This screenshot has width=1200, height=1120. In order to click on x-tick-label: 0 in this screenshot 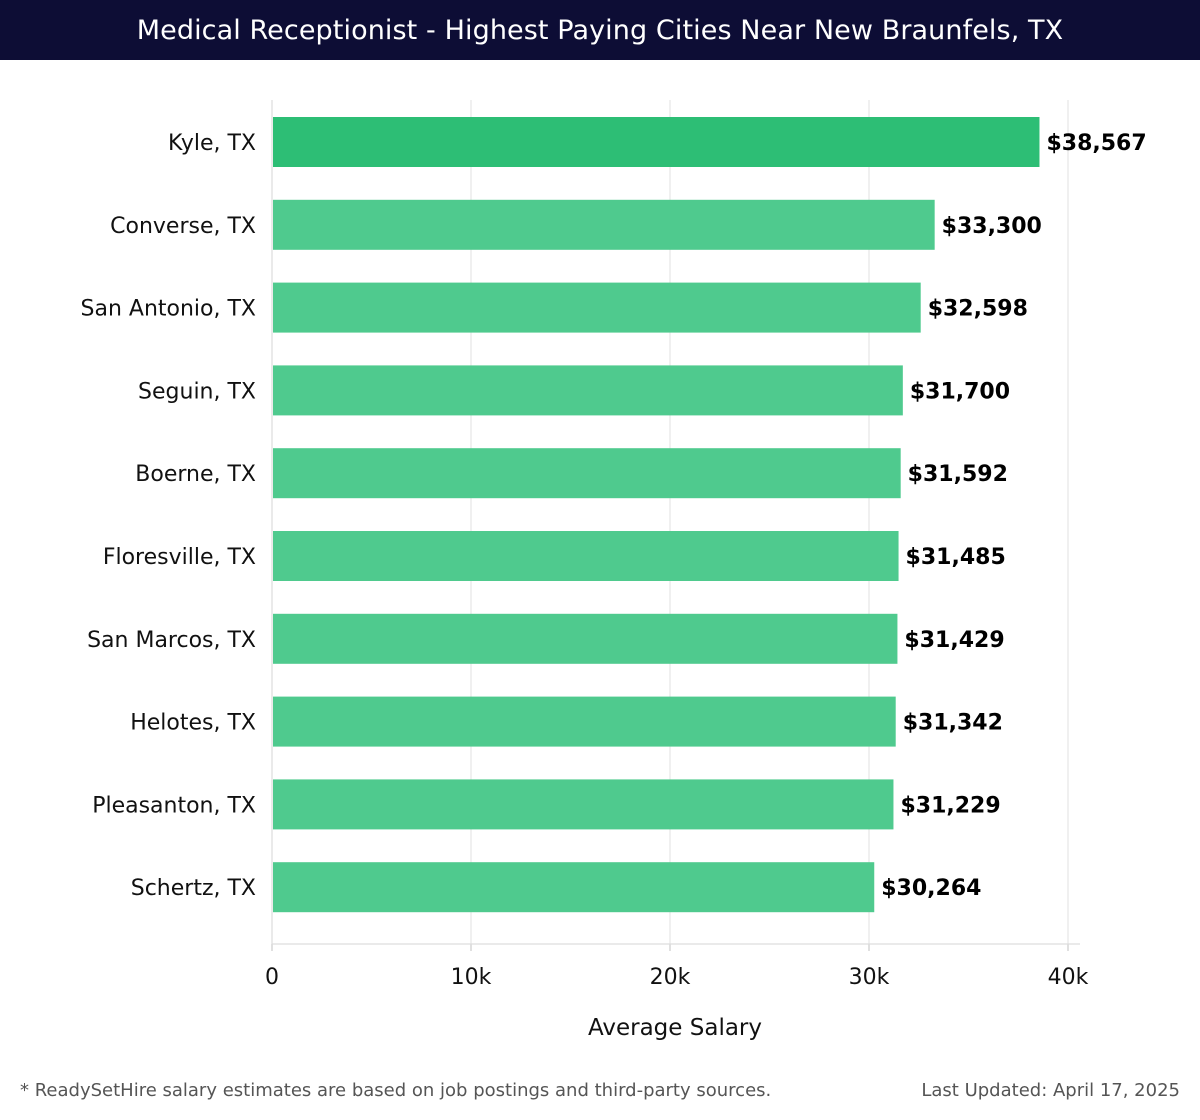, I will do `click(272, 977)`.